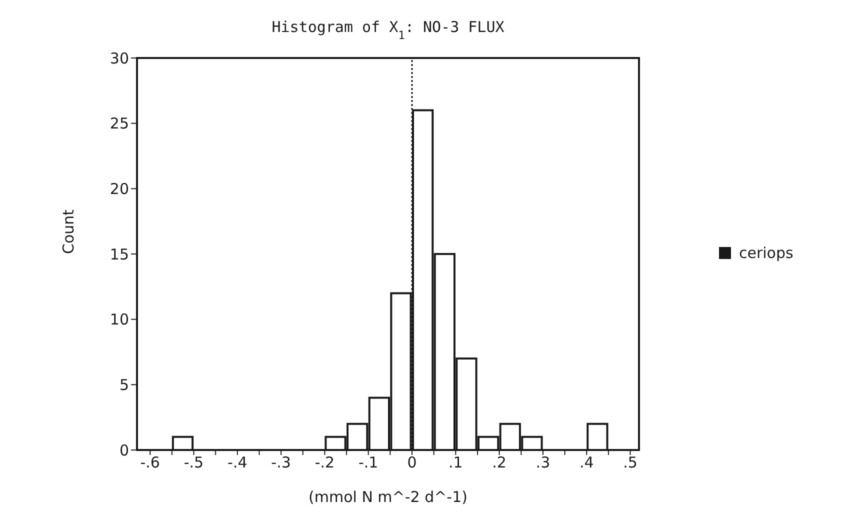 The height and width of the screenshot is (527, 862). I want to click on y-tick-label: 15, so click(119, 254).